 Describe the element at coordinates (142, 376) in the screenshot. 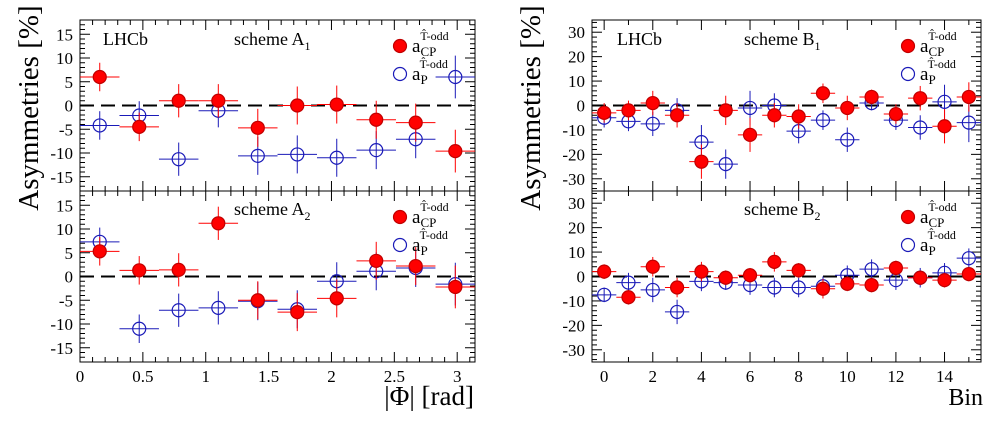

I see `x-tick-label: 0.5` at that location.